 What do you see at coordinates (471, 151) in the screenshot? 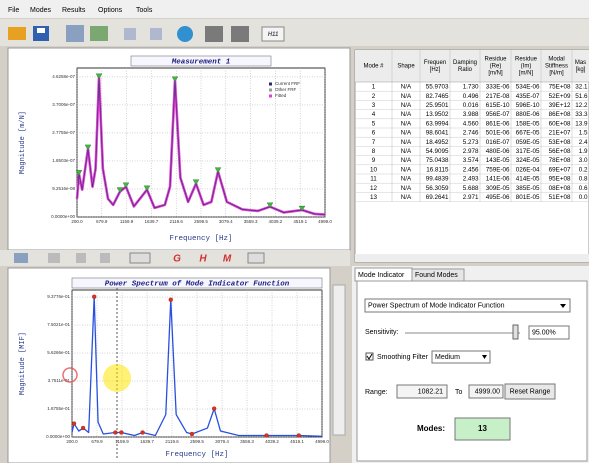
I see `table-cell: 2.978` at bounding box center [471, 151].